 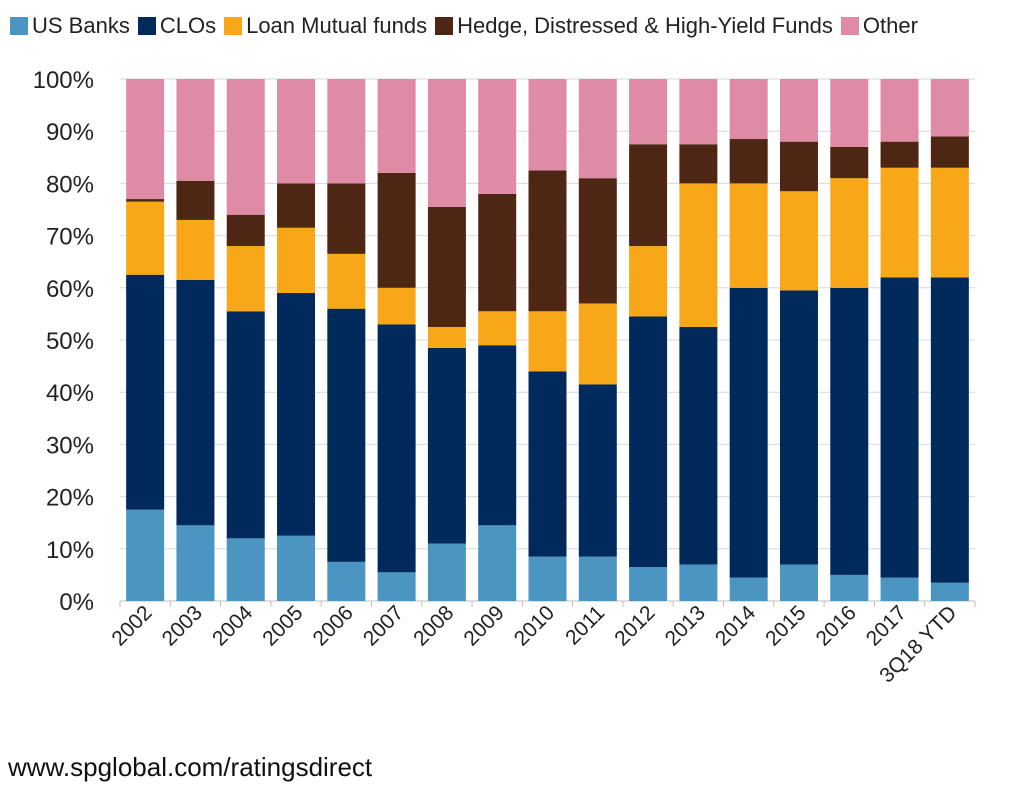 What do you see at coordinates (645, 25) in the screenshot?
I see `legend-label: Hedge, Distressed & High-Yield Funds` at bounding box center [645, 25].